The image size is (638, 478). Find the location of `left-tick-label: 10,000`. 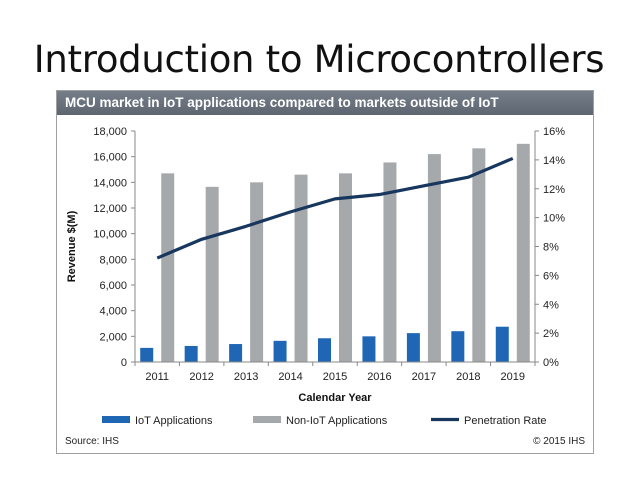

left-tick-label: 10,000 is located at coordinates (110, 235).